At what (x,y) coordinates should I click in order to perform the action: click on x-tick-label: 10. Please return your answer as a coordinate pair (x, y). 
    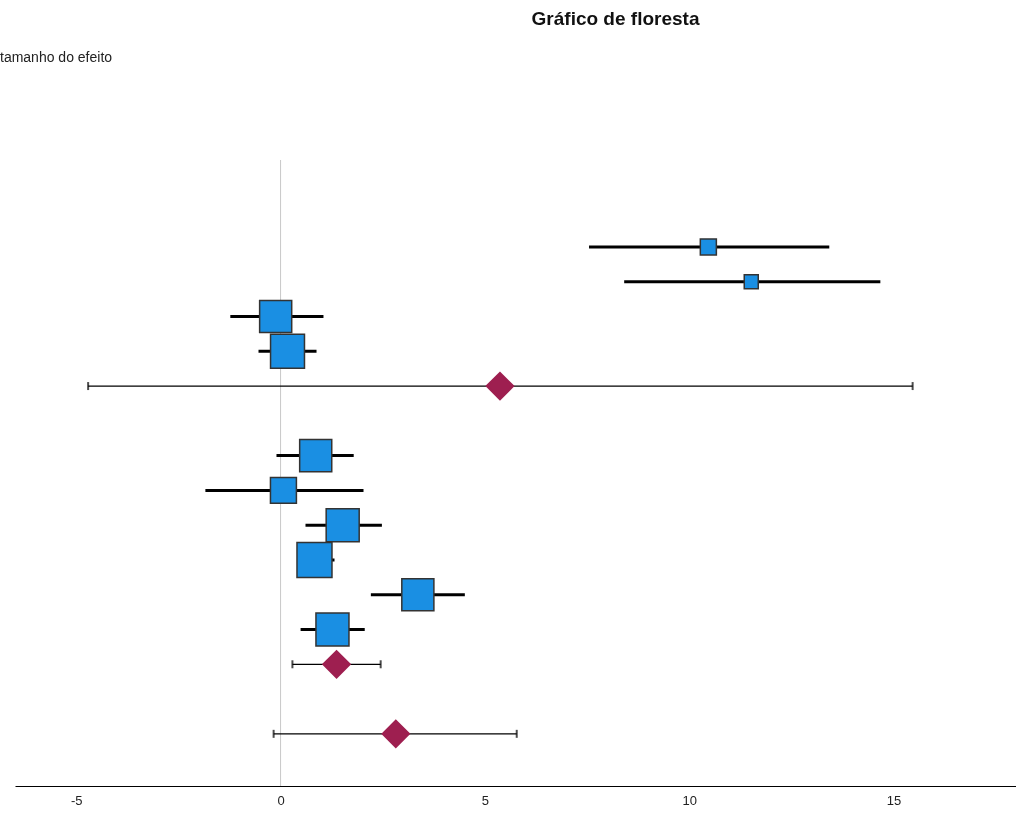
    Looking at the image, I should click on (689, 800).